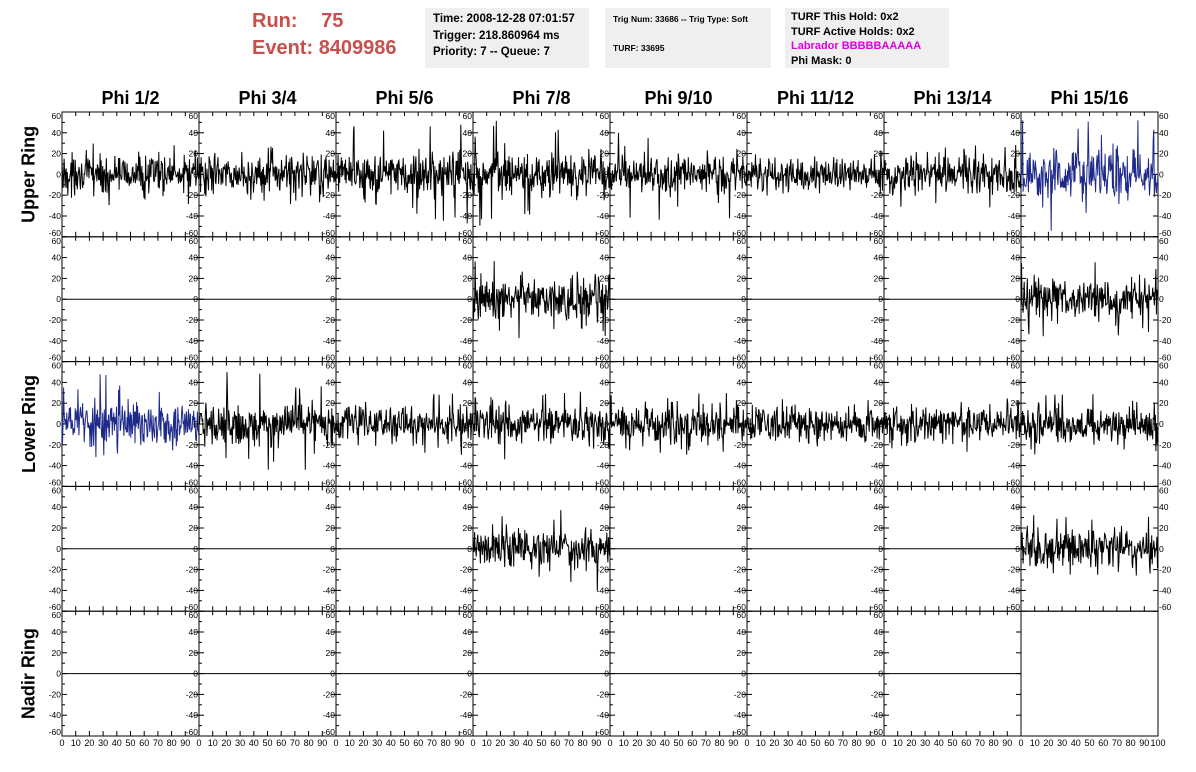 This screenshot has height=772, width=1196. Describe the element at coordinates (117, 743) in the screenshot. I see `x-tick-label: 40` at that location.